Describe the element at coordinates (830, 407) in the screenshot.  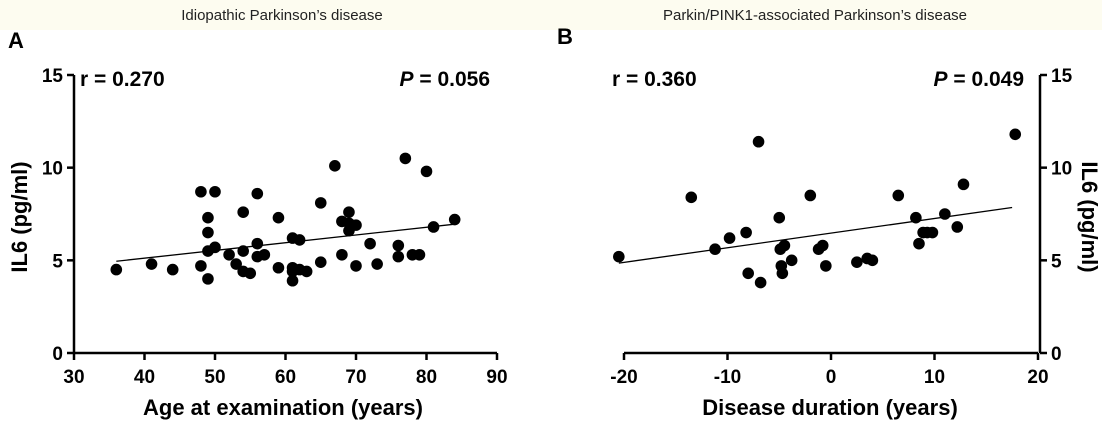
I see `panel-b-xlabel: Disease duration (years)` at that location.